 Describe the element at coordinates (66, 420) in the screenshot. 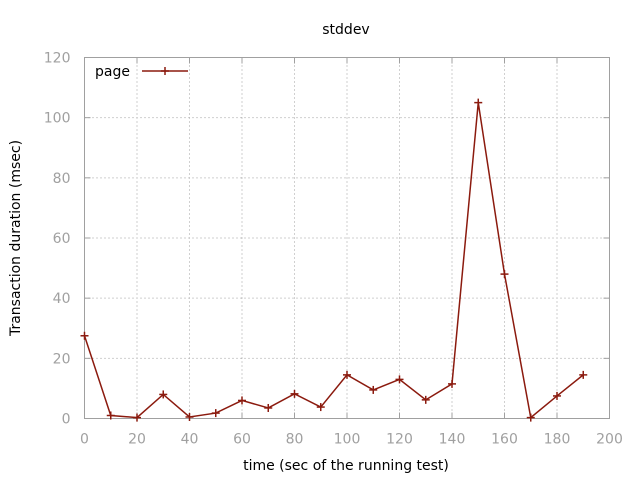

I see `y-tick-label: 0` at that location.